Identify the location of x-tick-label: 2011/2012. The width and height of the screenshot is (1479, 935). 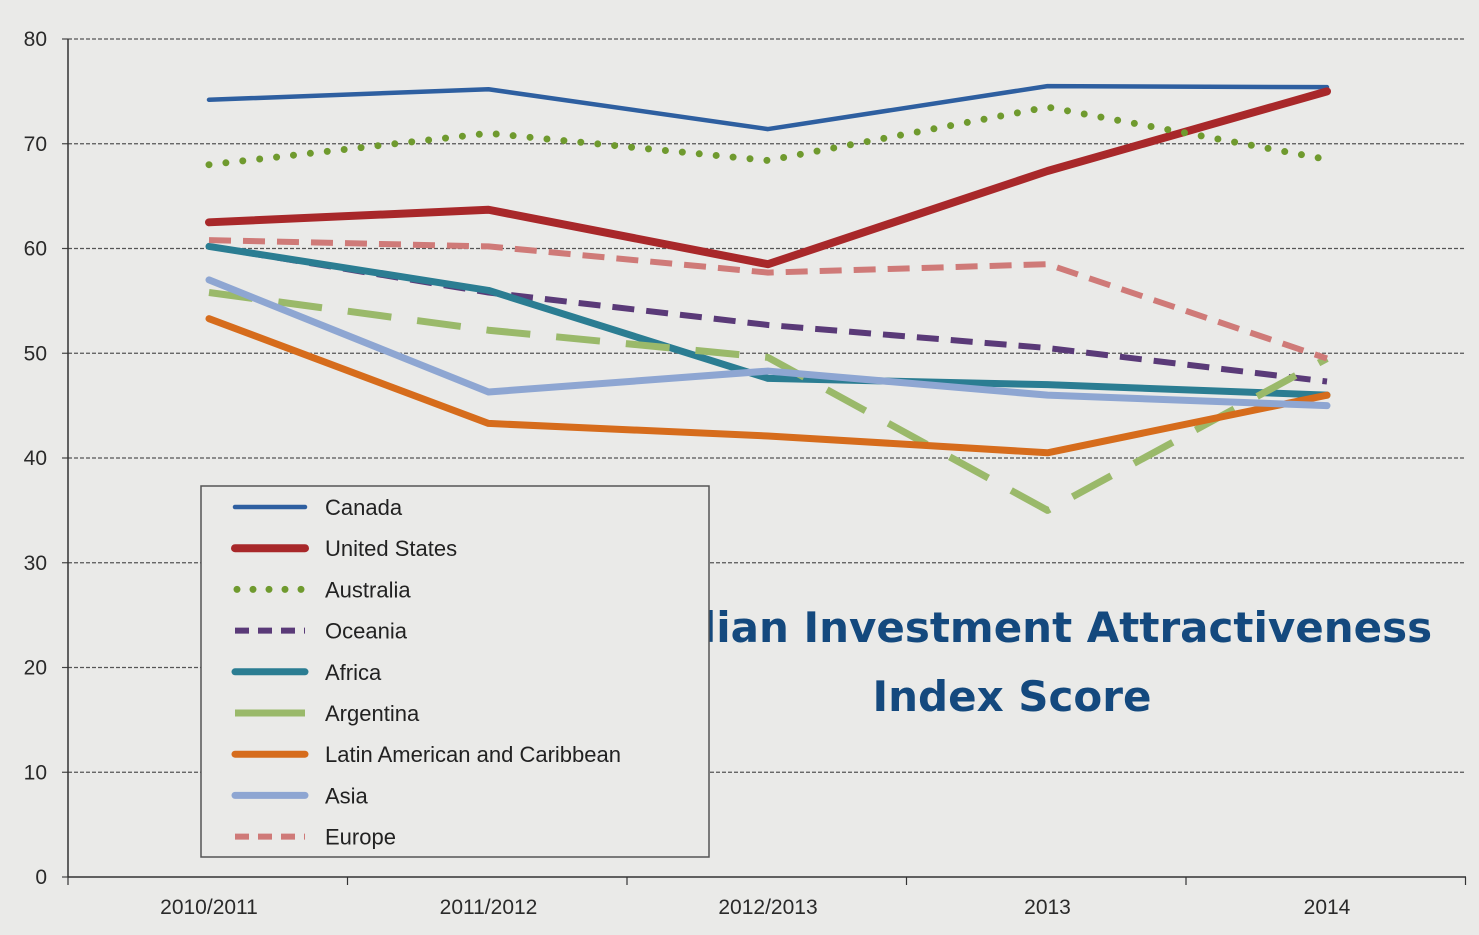
(489, 907).